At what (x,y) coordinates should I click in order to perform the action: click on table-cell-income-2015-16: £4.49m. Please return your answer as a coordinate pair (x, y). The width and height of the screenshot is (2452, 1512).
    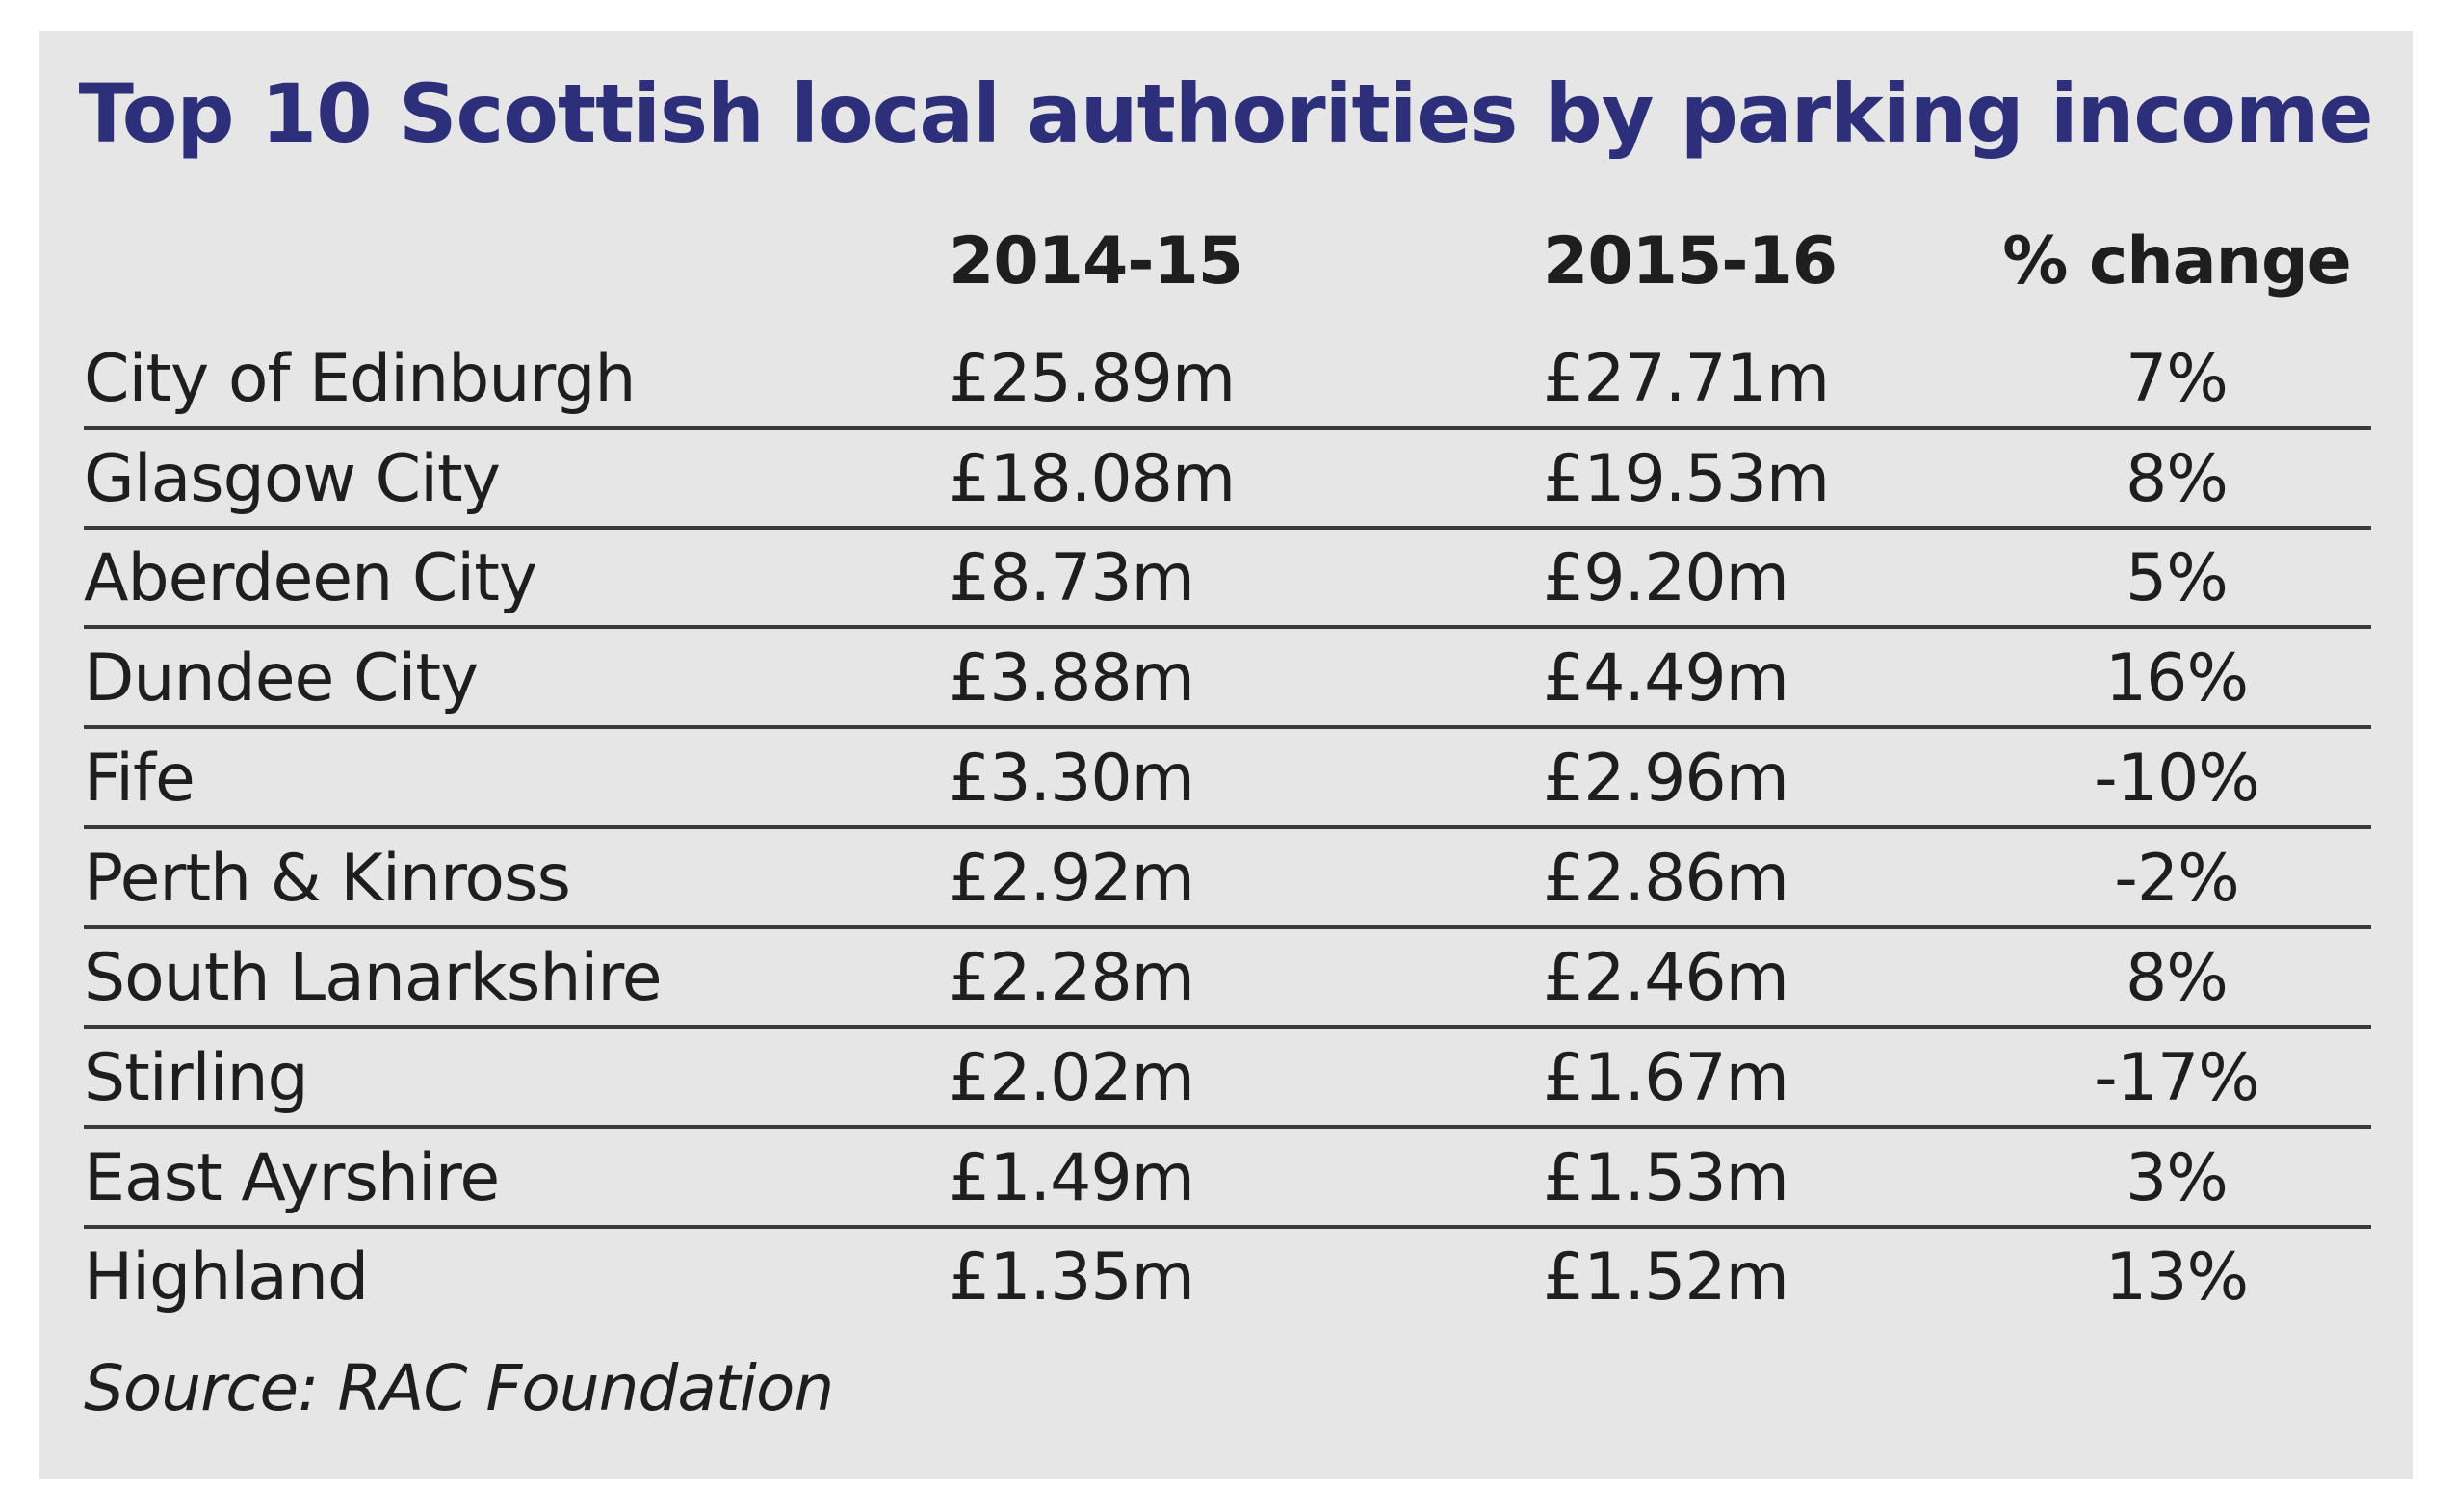
    Looking at the image, I should click on (1666, 679).